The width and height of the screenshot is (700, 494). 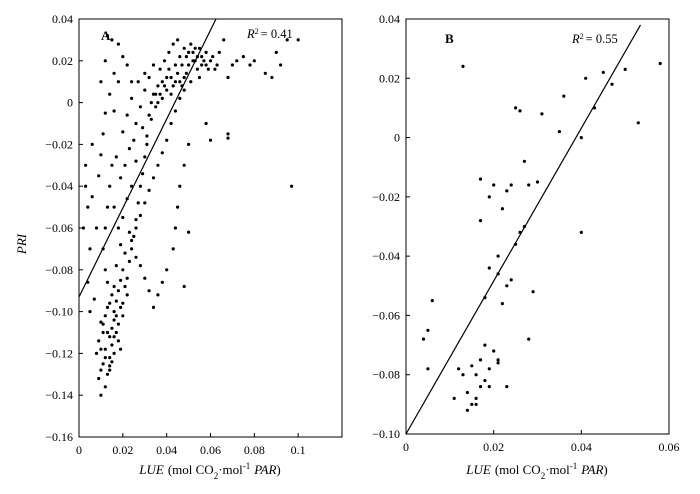 What do you see at coordinates (536, 471) in the screenshot?
I see `panel-b-xlabel: LUE (mol CO2·mol-1 PAR)` at bounding box center [536, 471].